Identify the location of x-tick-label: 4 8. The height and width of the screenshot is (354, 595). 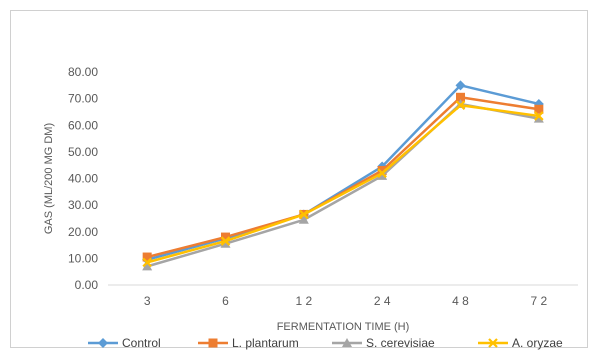
(460, 301).